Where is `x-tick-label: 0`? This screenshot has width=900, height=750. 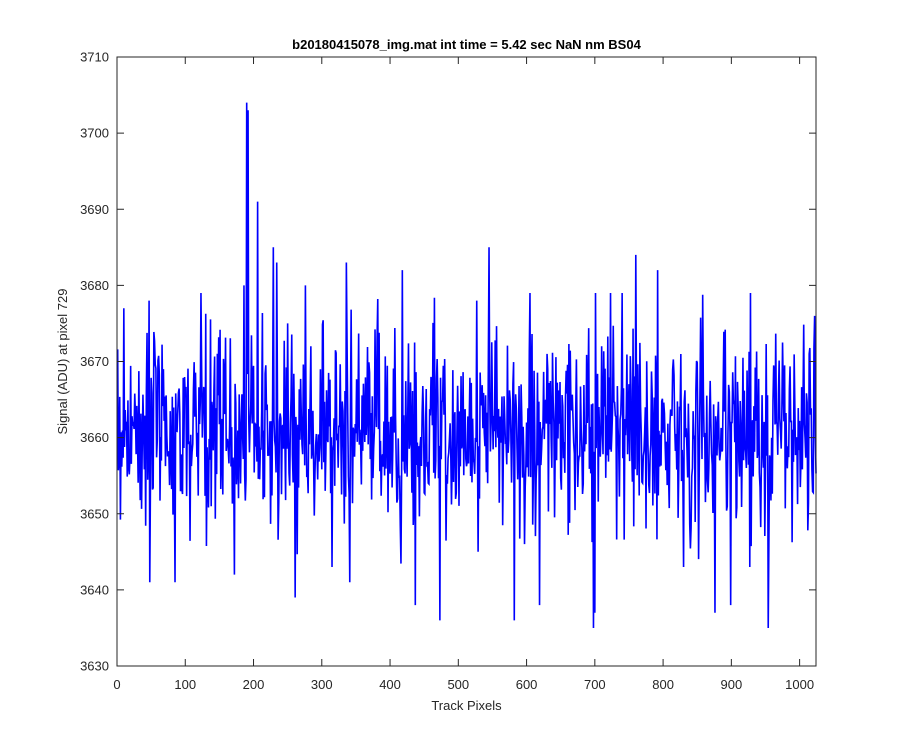
x-tick-label: 0 is located at coordinates (116, 684).